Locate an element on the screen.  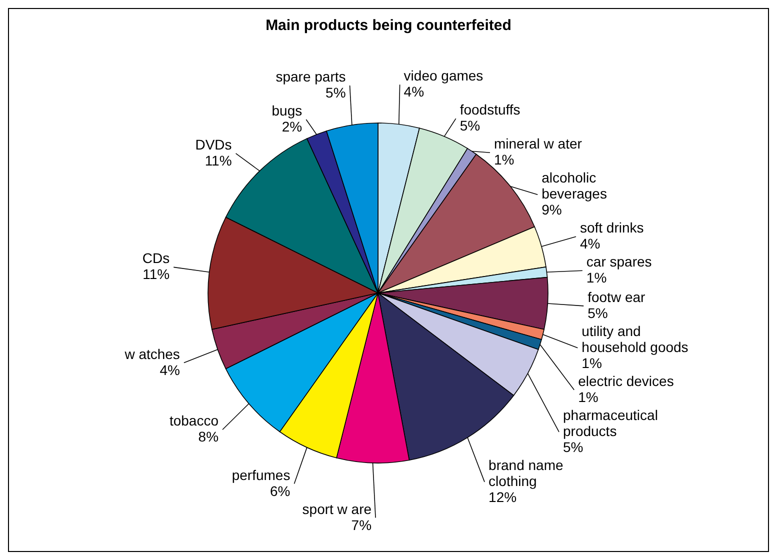
slice-label: alcoholic beverages is located at coordinates (574, 186).